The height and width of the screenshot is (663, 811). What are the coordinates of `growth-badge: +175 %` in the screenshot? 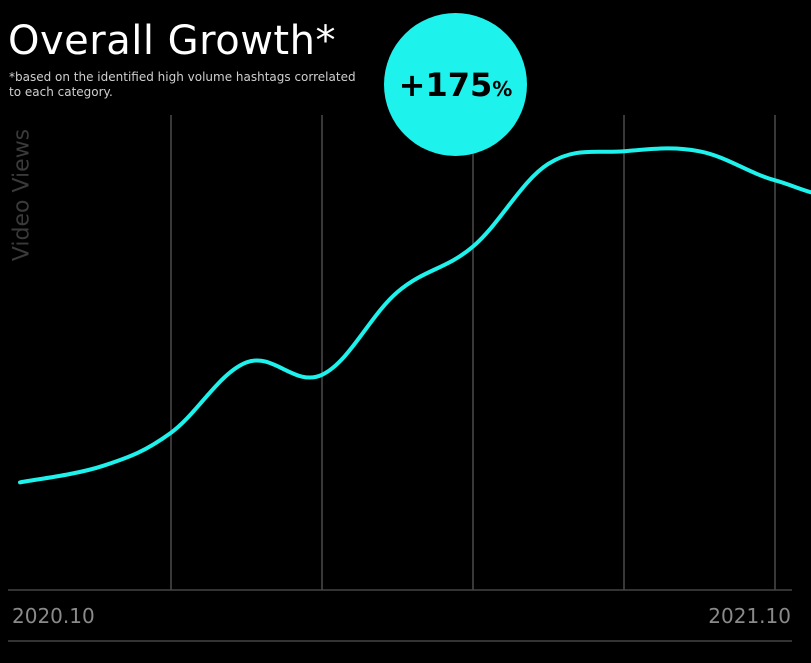 It's located at (455, 84).